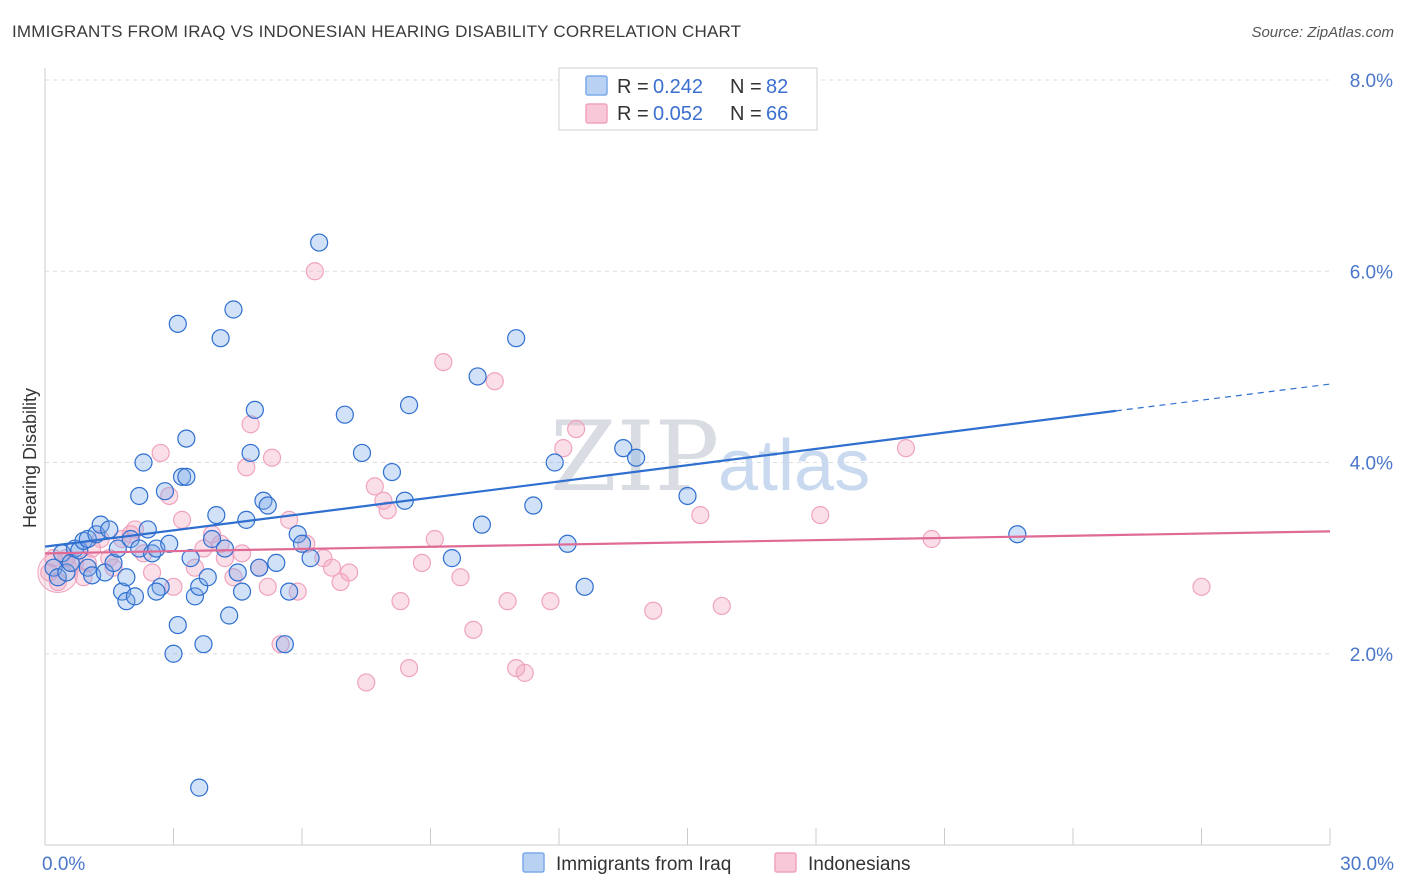 The height and width of the screenshot is (892, 1406). What do you see at coordinates (859, 864) in the screenshot?
I see `series-legend-label-indonesians: Indonesians` at bounding box center [859, 864].